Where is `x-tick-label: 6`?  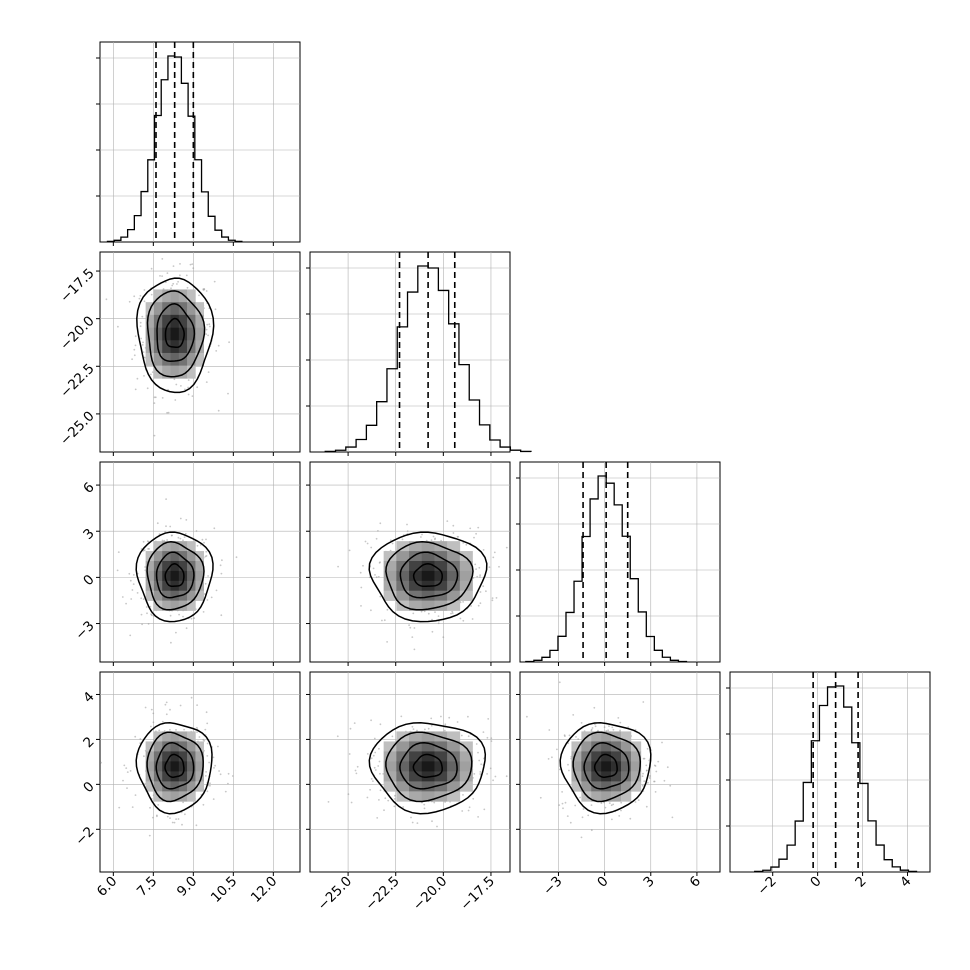
x-tick-label: 6 is located at coordinates (695, 881).